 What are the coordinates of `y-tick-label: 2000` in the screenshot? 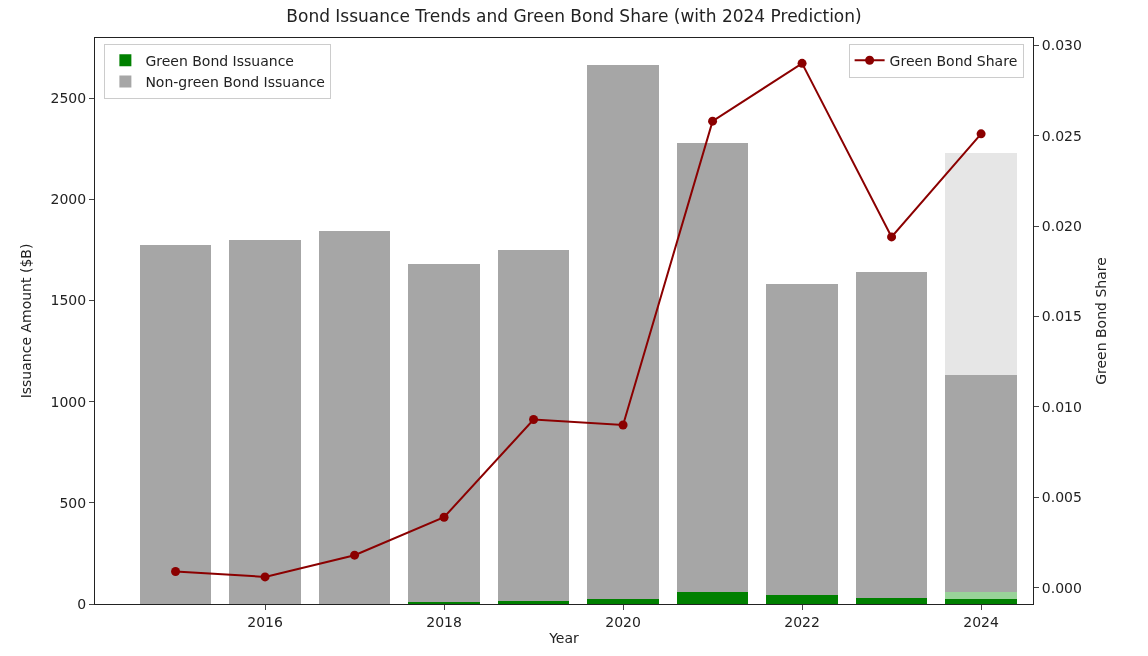 It's located at (68, 199).